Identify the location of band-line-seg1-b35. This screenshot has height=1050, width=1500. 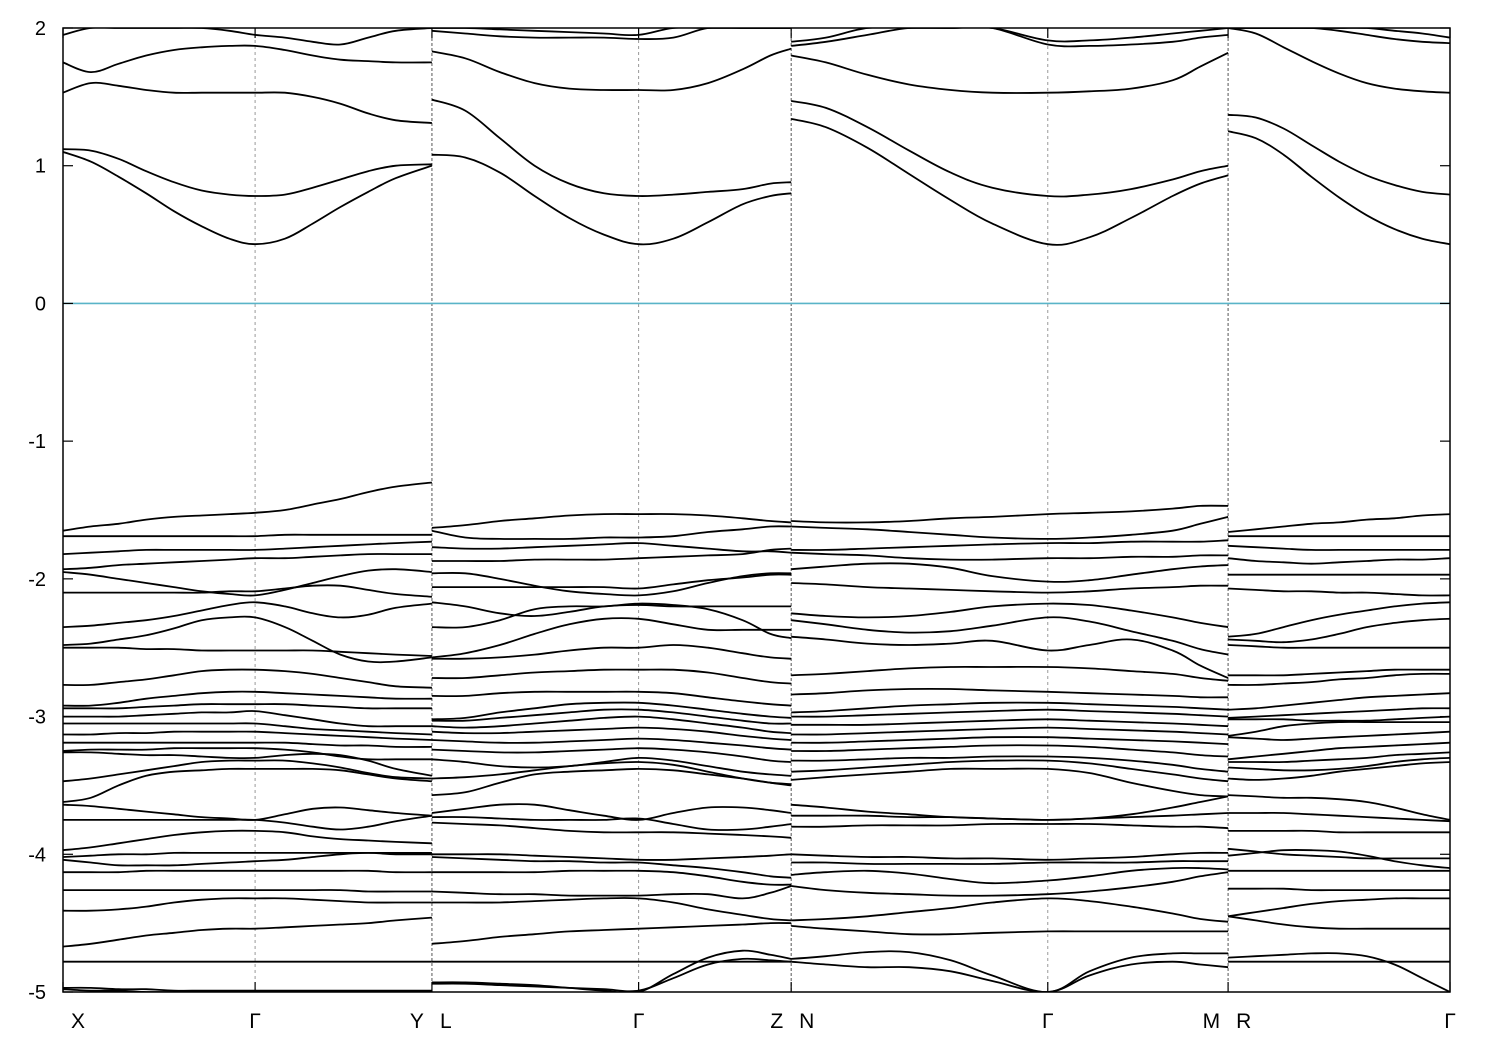
(611, 970).